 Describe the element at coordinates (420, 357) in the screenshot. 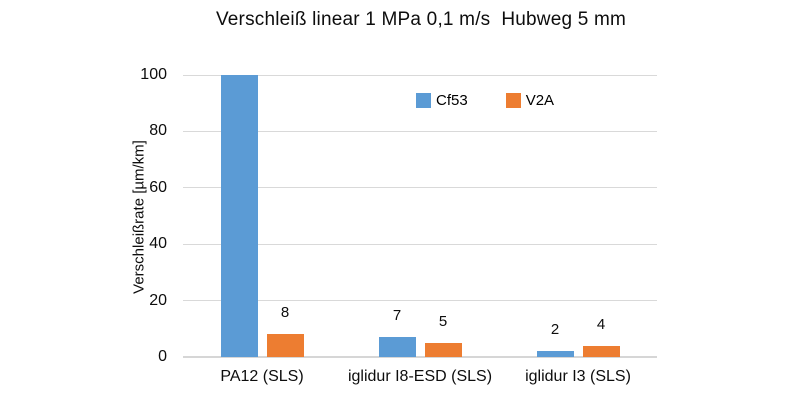

I see `x-axis-line` at that location.